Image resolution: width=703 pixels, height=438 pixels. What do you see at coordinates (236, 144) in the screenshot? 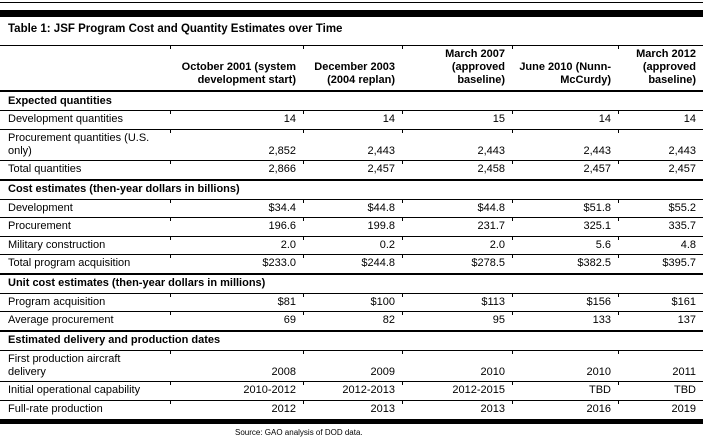
I see `cell-value: 2,852` at bounding box center [236, 144].